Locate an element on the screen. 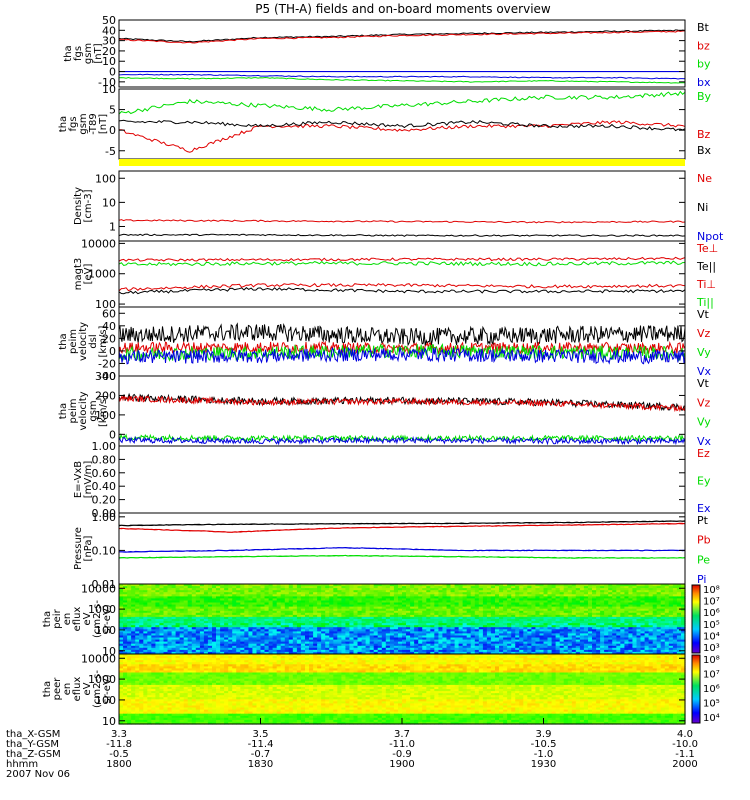 This screenshot has width=750, height=800. y-tick-label: 0 is located at coordinates (112, 130).